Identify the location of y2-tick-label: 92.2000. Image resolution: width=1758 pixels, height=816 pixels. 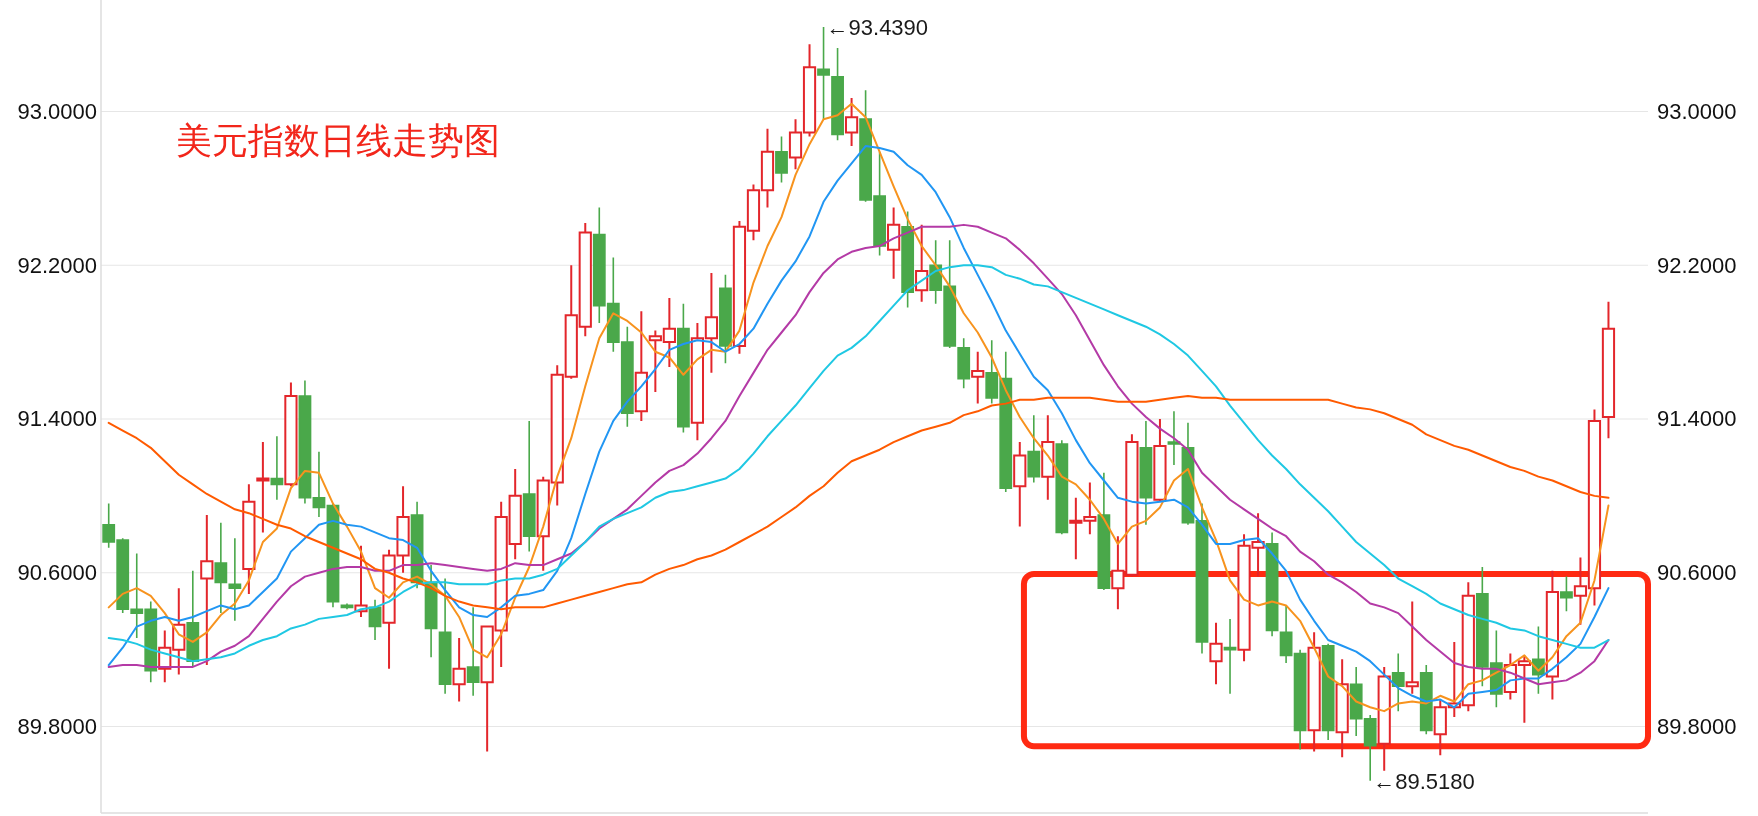
(1697, 265).